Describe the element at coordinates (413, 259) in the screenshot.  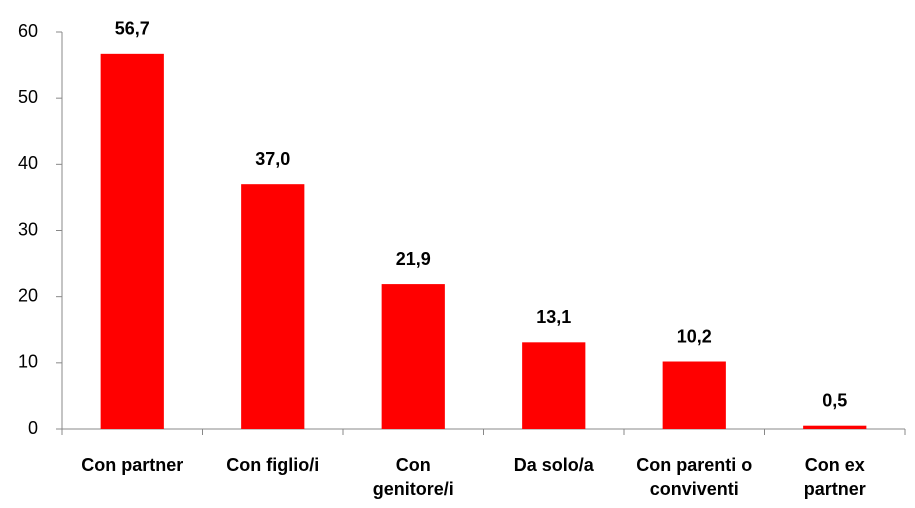
I see `value-label: 21,9` at that location.